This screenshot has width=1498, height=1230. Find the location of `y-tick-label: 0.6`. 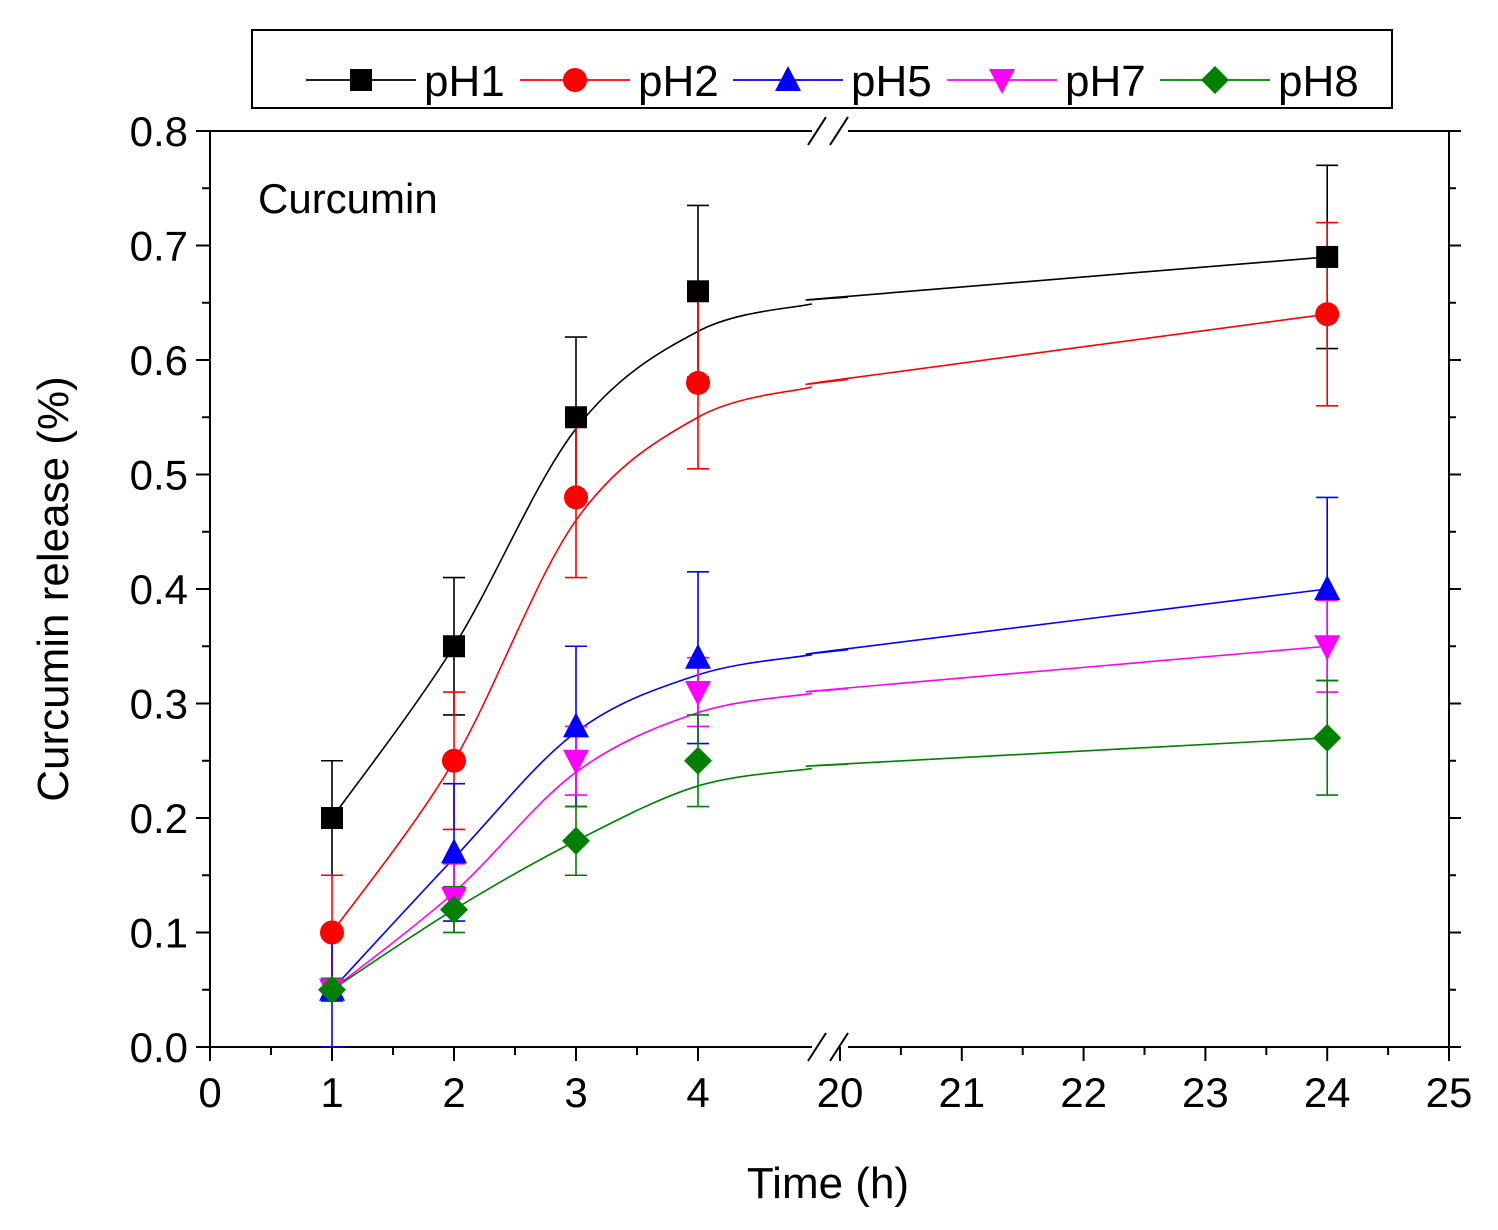

y-tick-label: 0.6 is located at coordinates (159, 360).